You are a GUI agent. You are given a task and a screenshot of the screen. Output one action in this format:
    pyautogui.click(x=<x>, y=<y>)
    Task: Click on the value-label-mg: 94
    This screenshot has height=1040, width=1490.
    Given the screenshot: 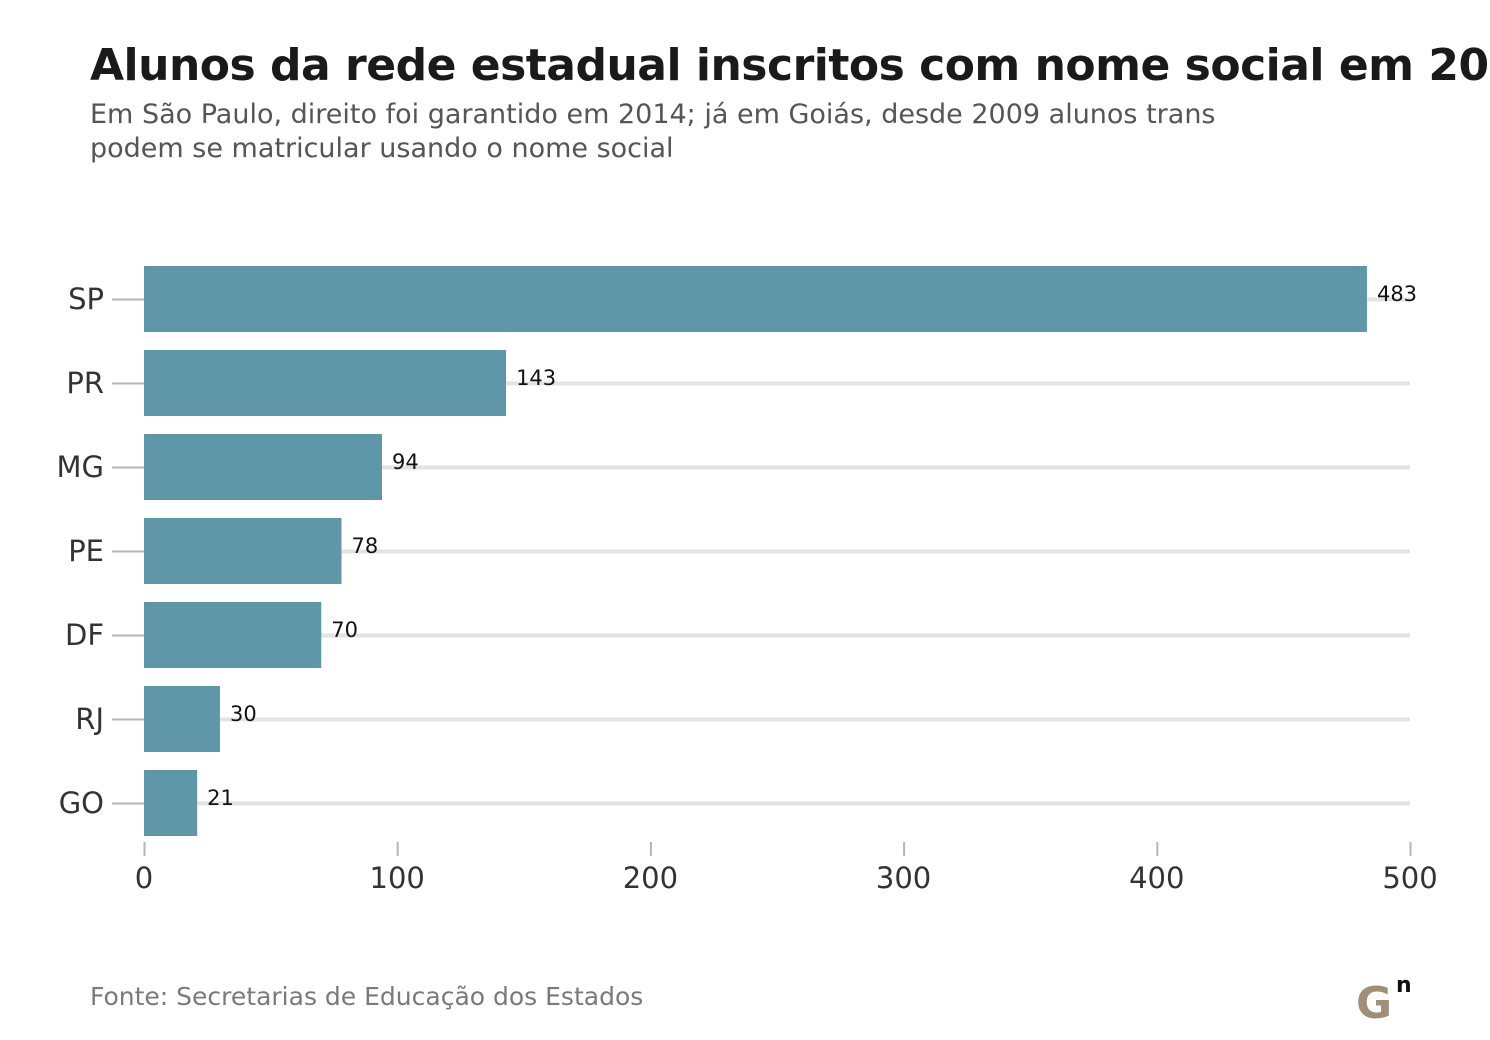 What is the action you would take?
    pyautogui.click(x=405, y=462)
    